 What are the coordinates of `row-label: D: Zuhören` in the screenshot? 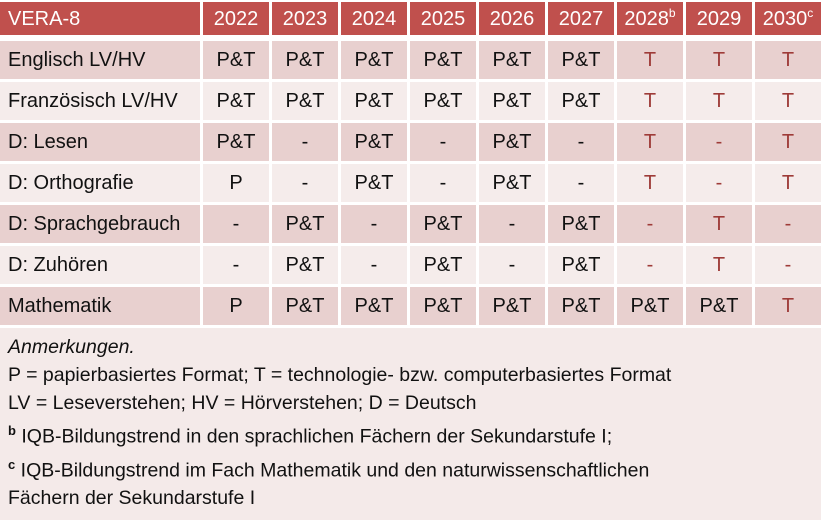 It's located at (100, 265).